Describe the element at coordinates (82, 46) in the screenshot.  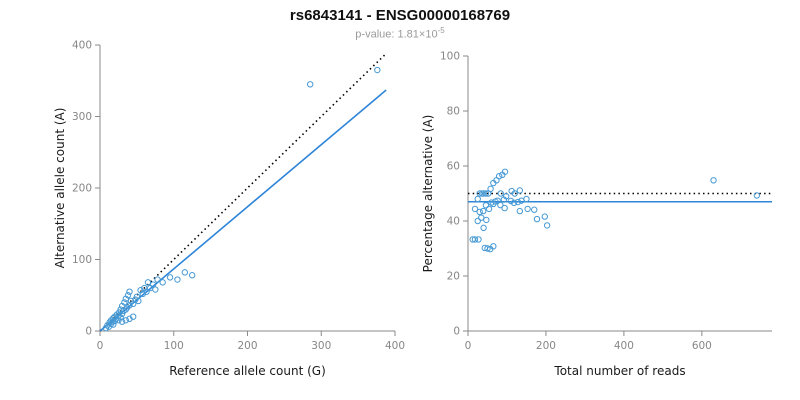
I see `y-tick-label: 400` at that location.